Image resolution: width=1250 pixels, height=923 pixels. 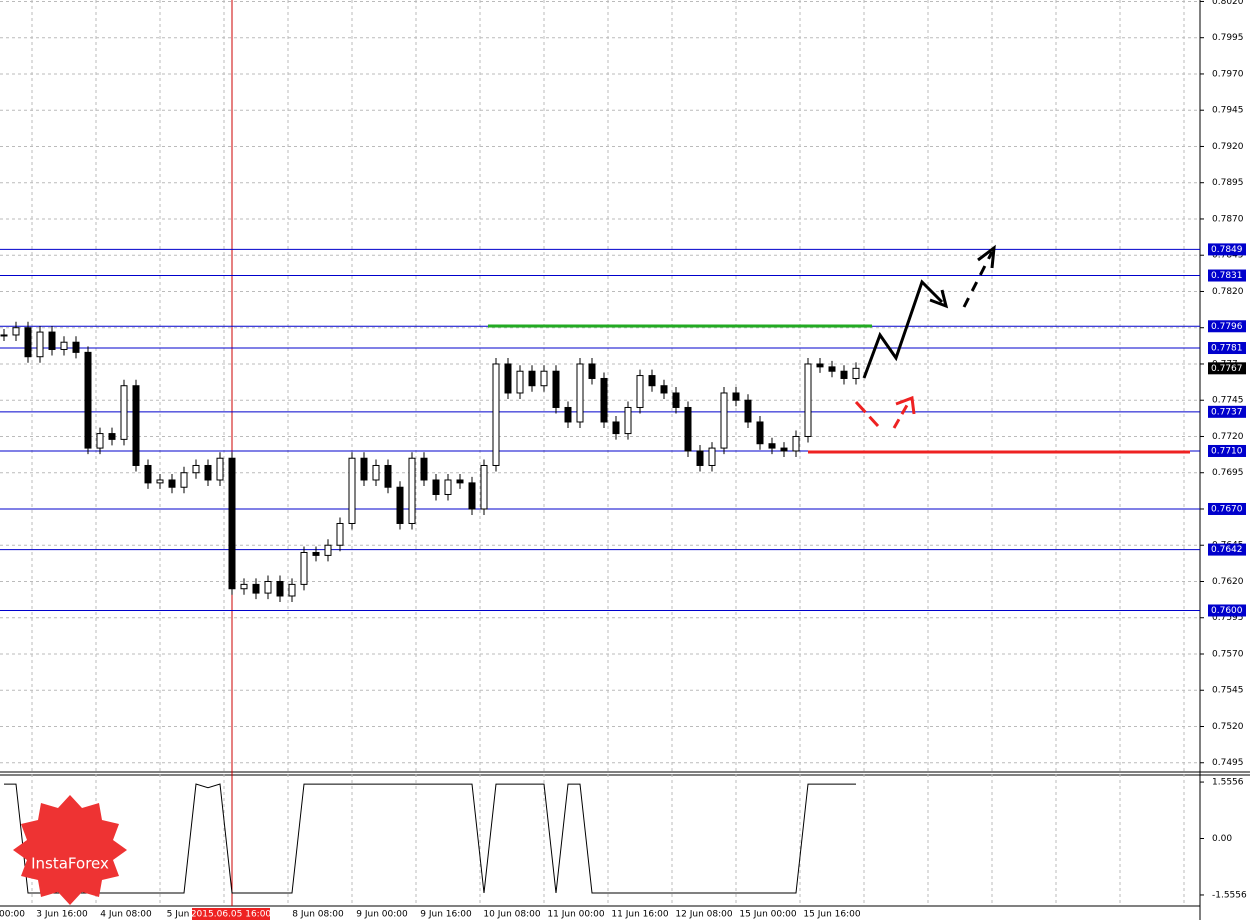 I want to click on level-label: 0.7600, so click(x=1227, y=611).